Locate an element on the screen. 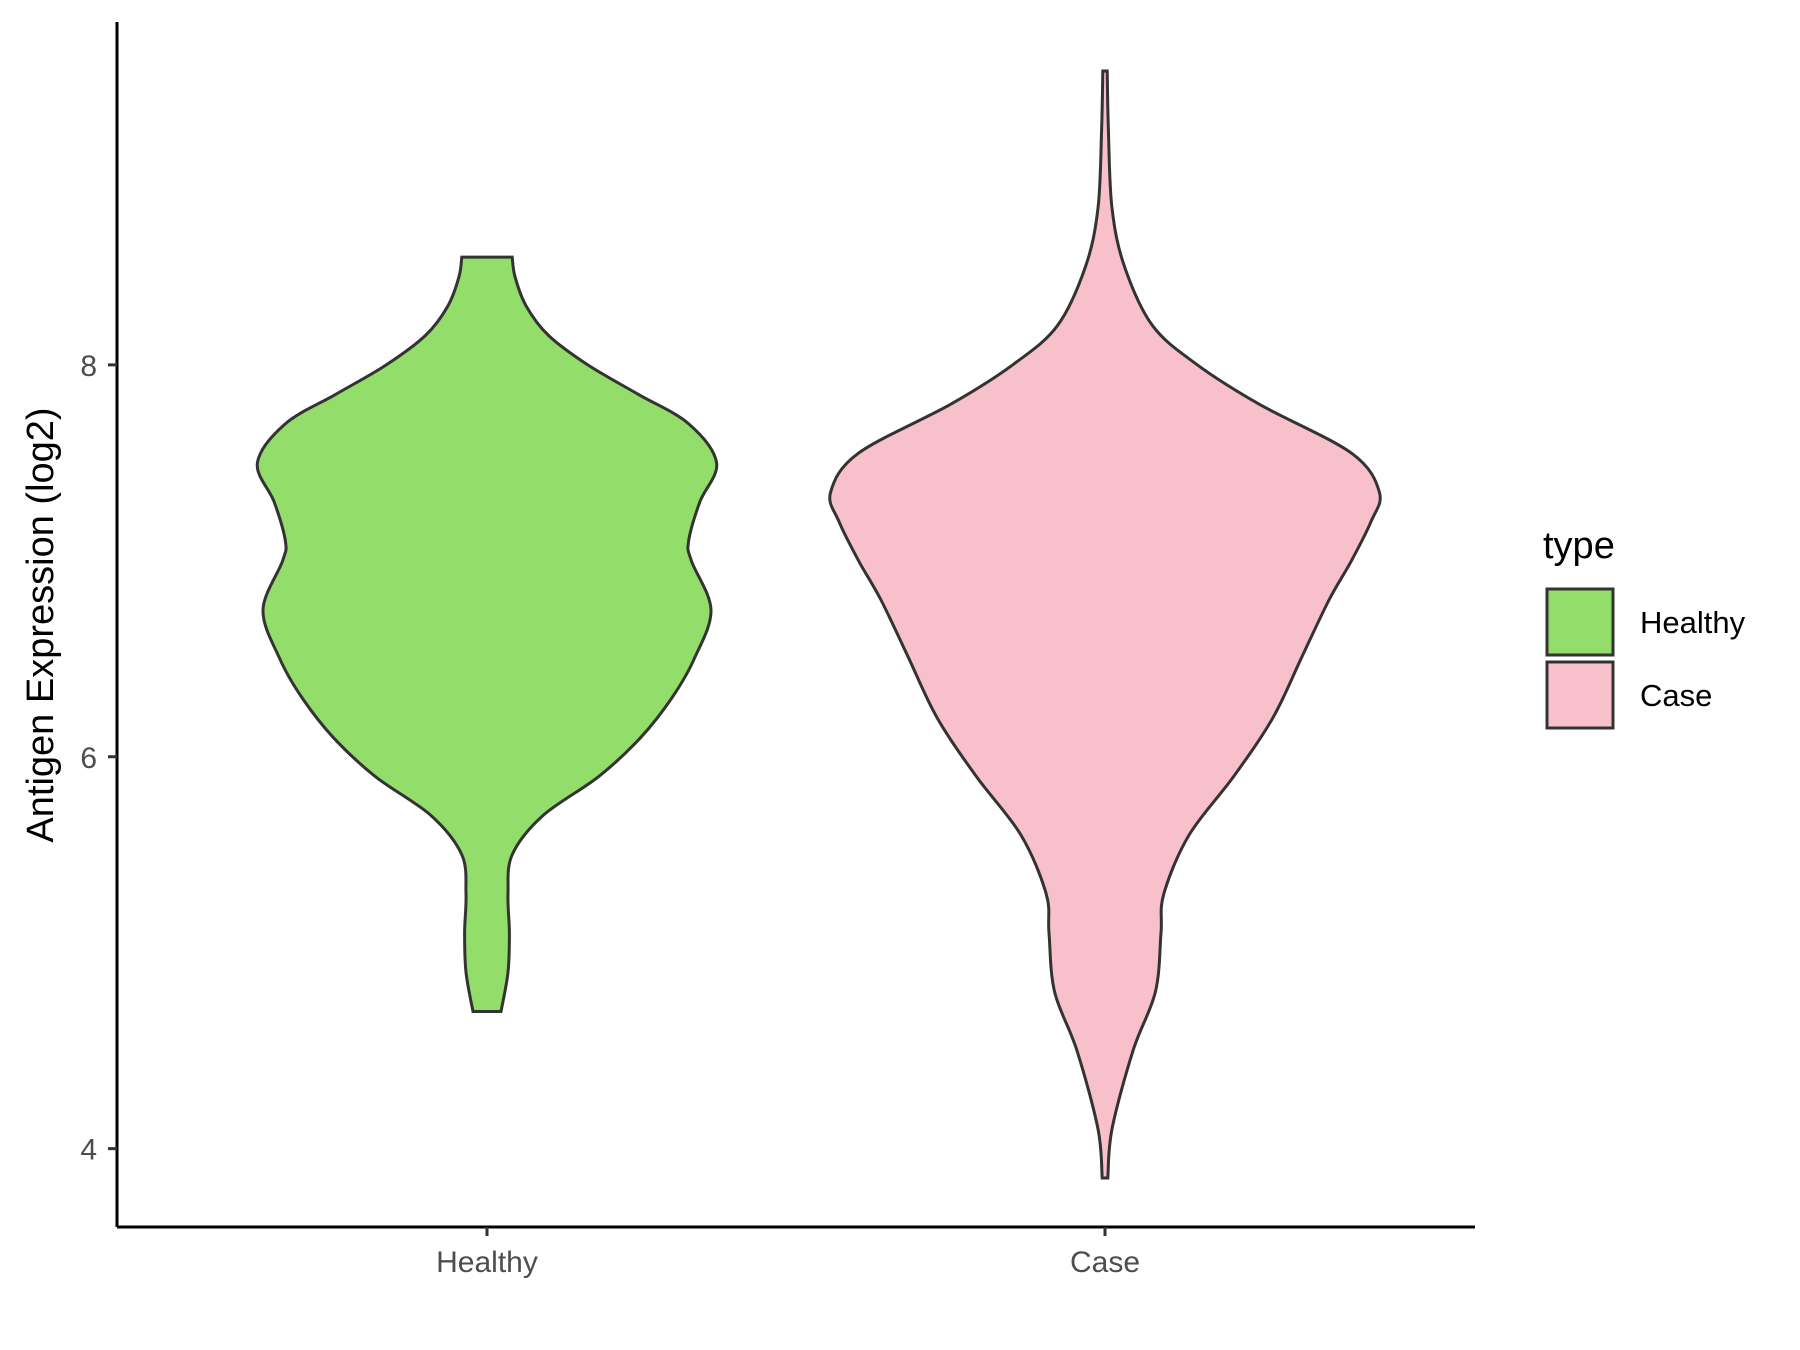  legend-swatch-healthy is located at coordinates (1580, 622).